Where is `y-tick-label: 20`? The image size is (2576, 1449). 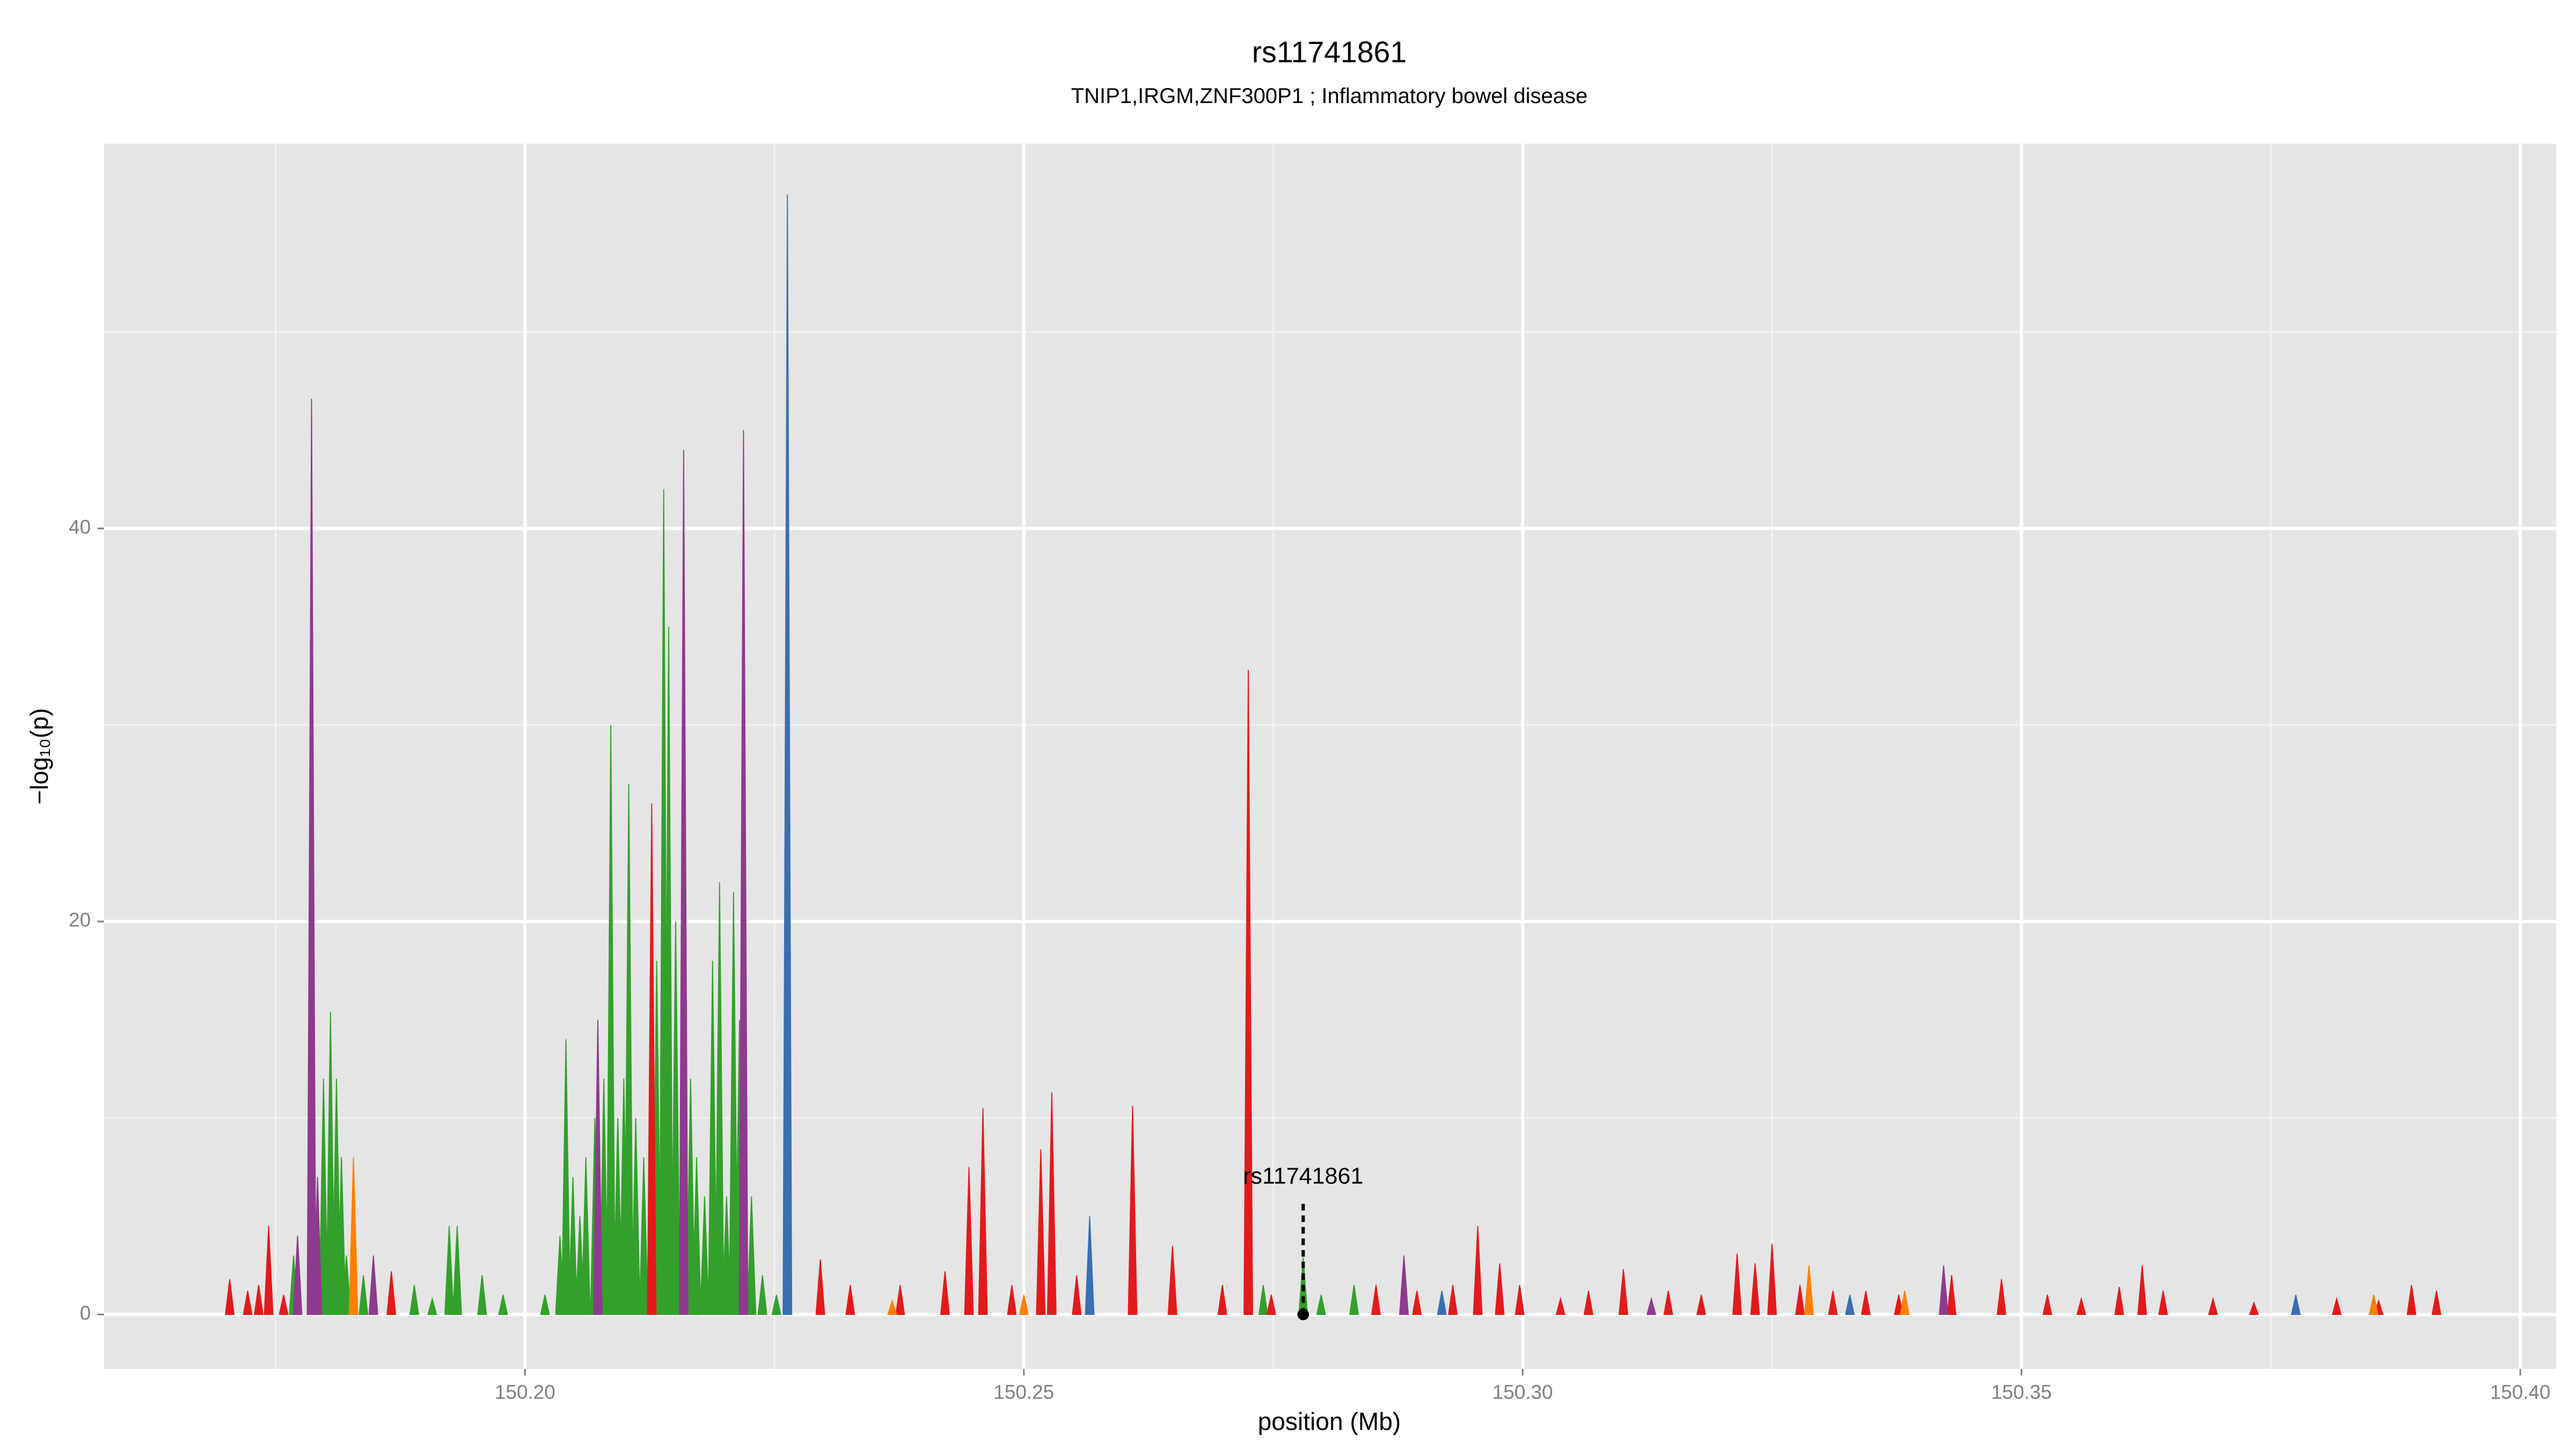 y-tick-label: 20 is located at coordinates (80, 920).